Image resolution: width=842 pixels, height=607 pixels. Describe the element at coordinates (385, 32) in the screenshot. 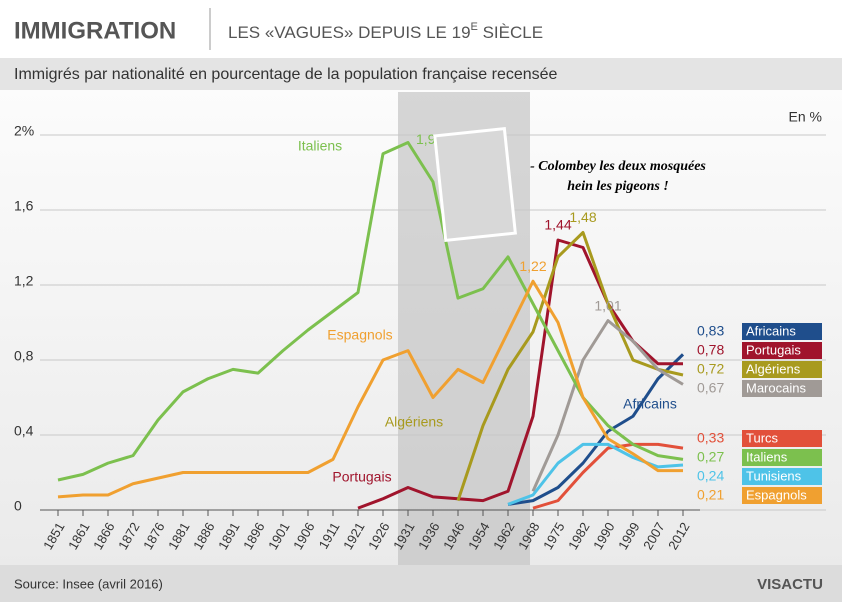

I see `header-subtitle: LES «VAGUES» DEPUIS LE 19E SIÈCLE` at that location.